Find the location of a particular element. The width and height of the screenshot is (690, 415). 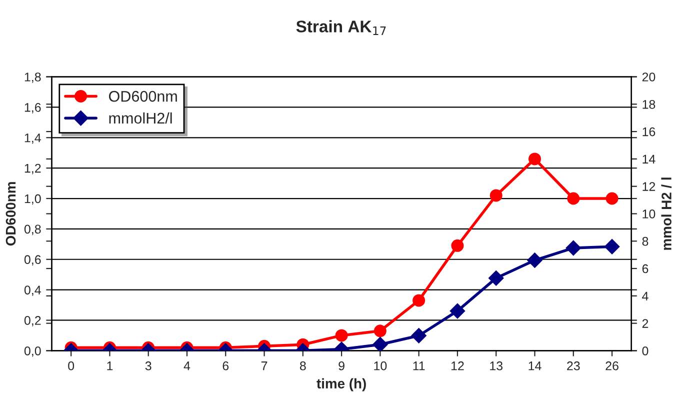

x-tick-label: 6 is located at coordinates (225, 365).